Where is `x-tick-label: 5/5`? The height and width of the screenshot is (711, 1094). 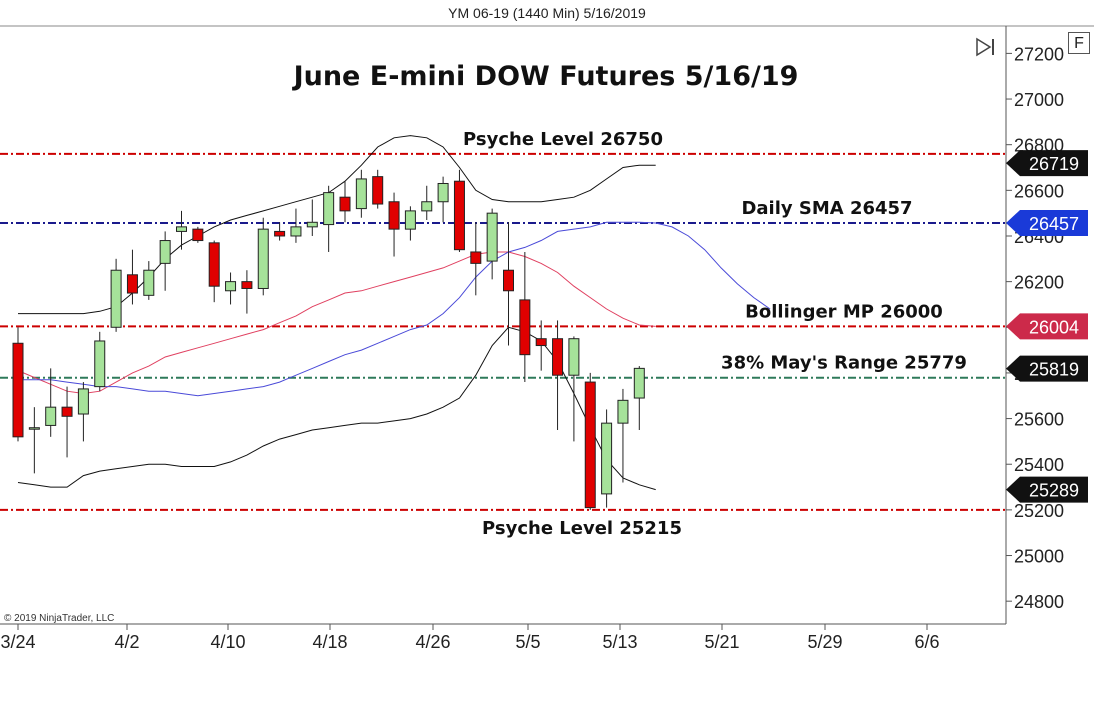
x-tick-label: 5/5 is located at coordinates (527, 642).